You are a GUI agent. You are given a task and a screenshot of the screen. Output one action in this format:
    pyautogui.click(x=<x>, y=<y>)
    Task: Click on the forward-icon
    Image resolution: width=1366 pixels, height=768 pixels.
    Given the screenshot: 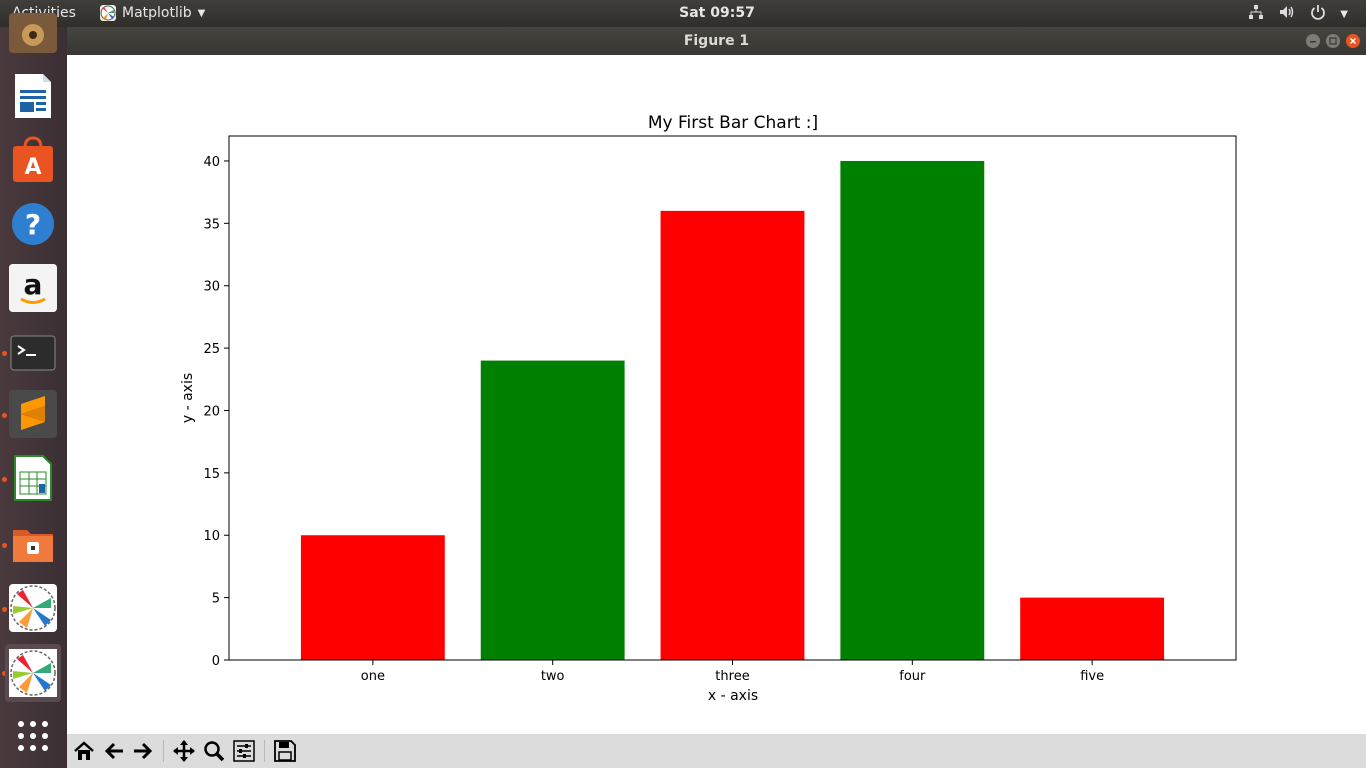 What is the action you would take?
    pyautogui.click(x=143, y=751)
    